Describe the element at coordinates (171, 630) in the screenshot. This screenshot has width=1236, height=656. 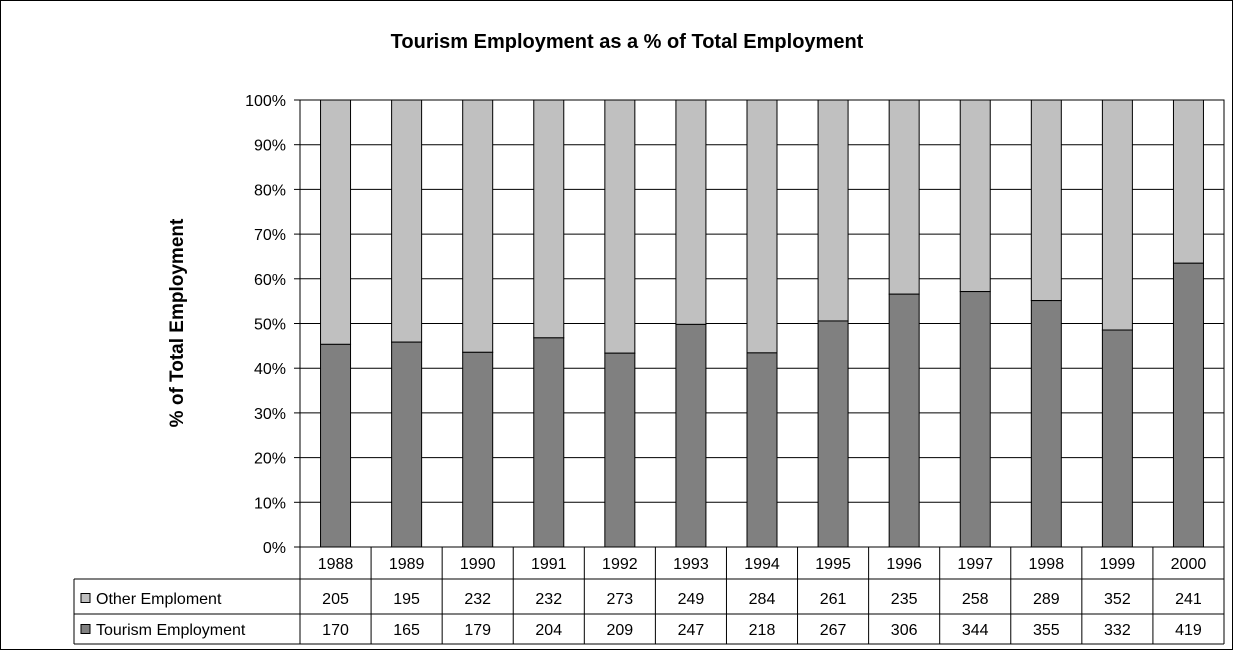
I see `legend-label-tourism: Tourism Employment` at that location.